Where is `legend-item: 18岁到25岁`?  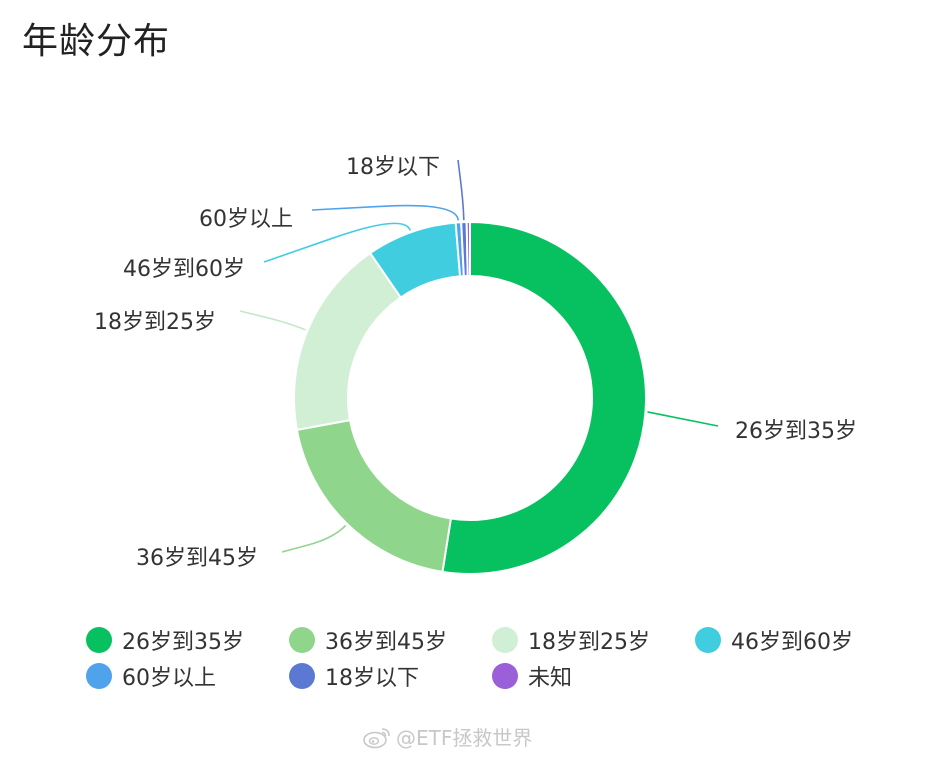
legend-item: 18岁到25岁 is located at coordinates (593, 640).